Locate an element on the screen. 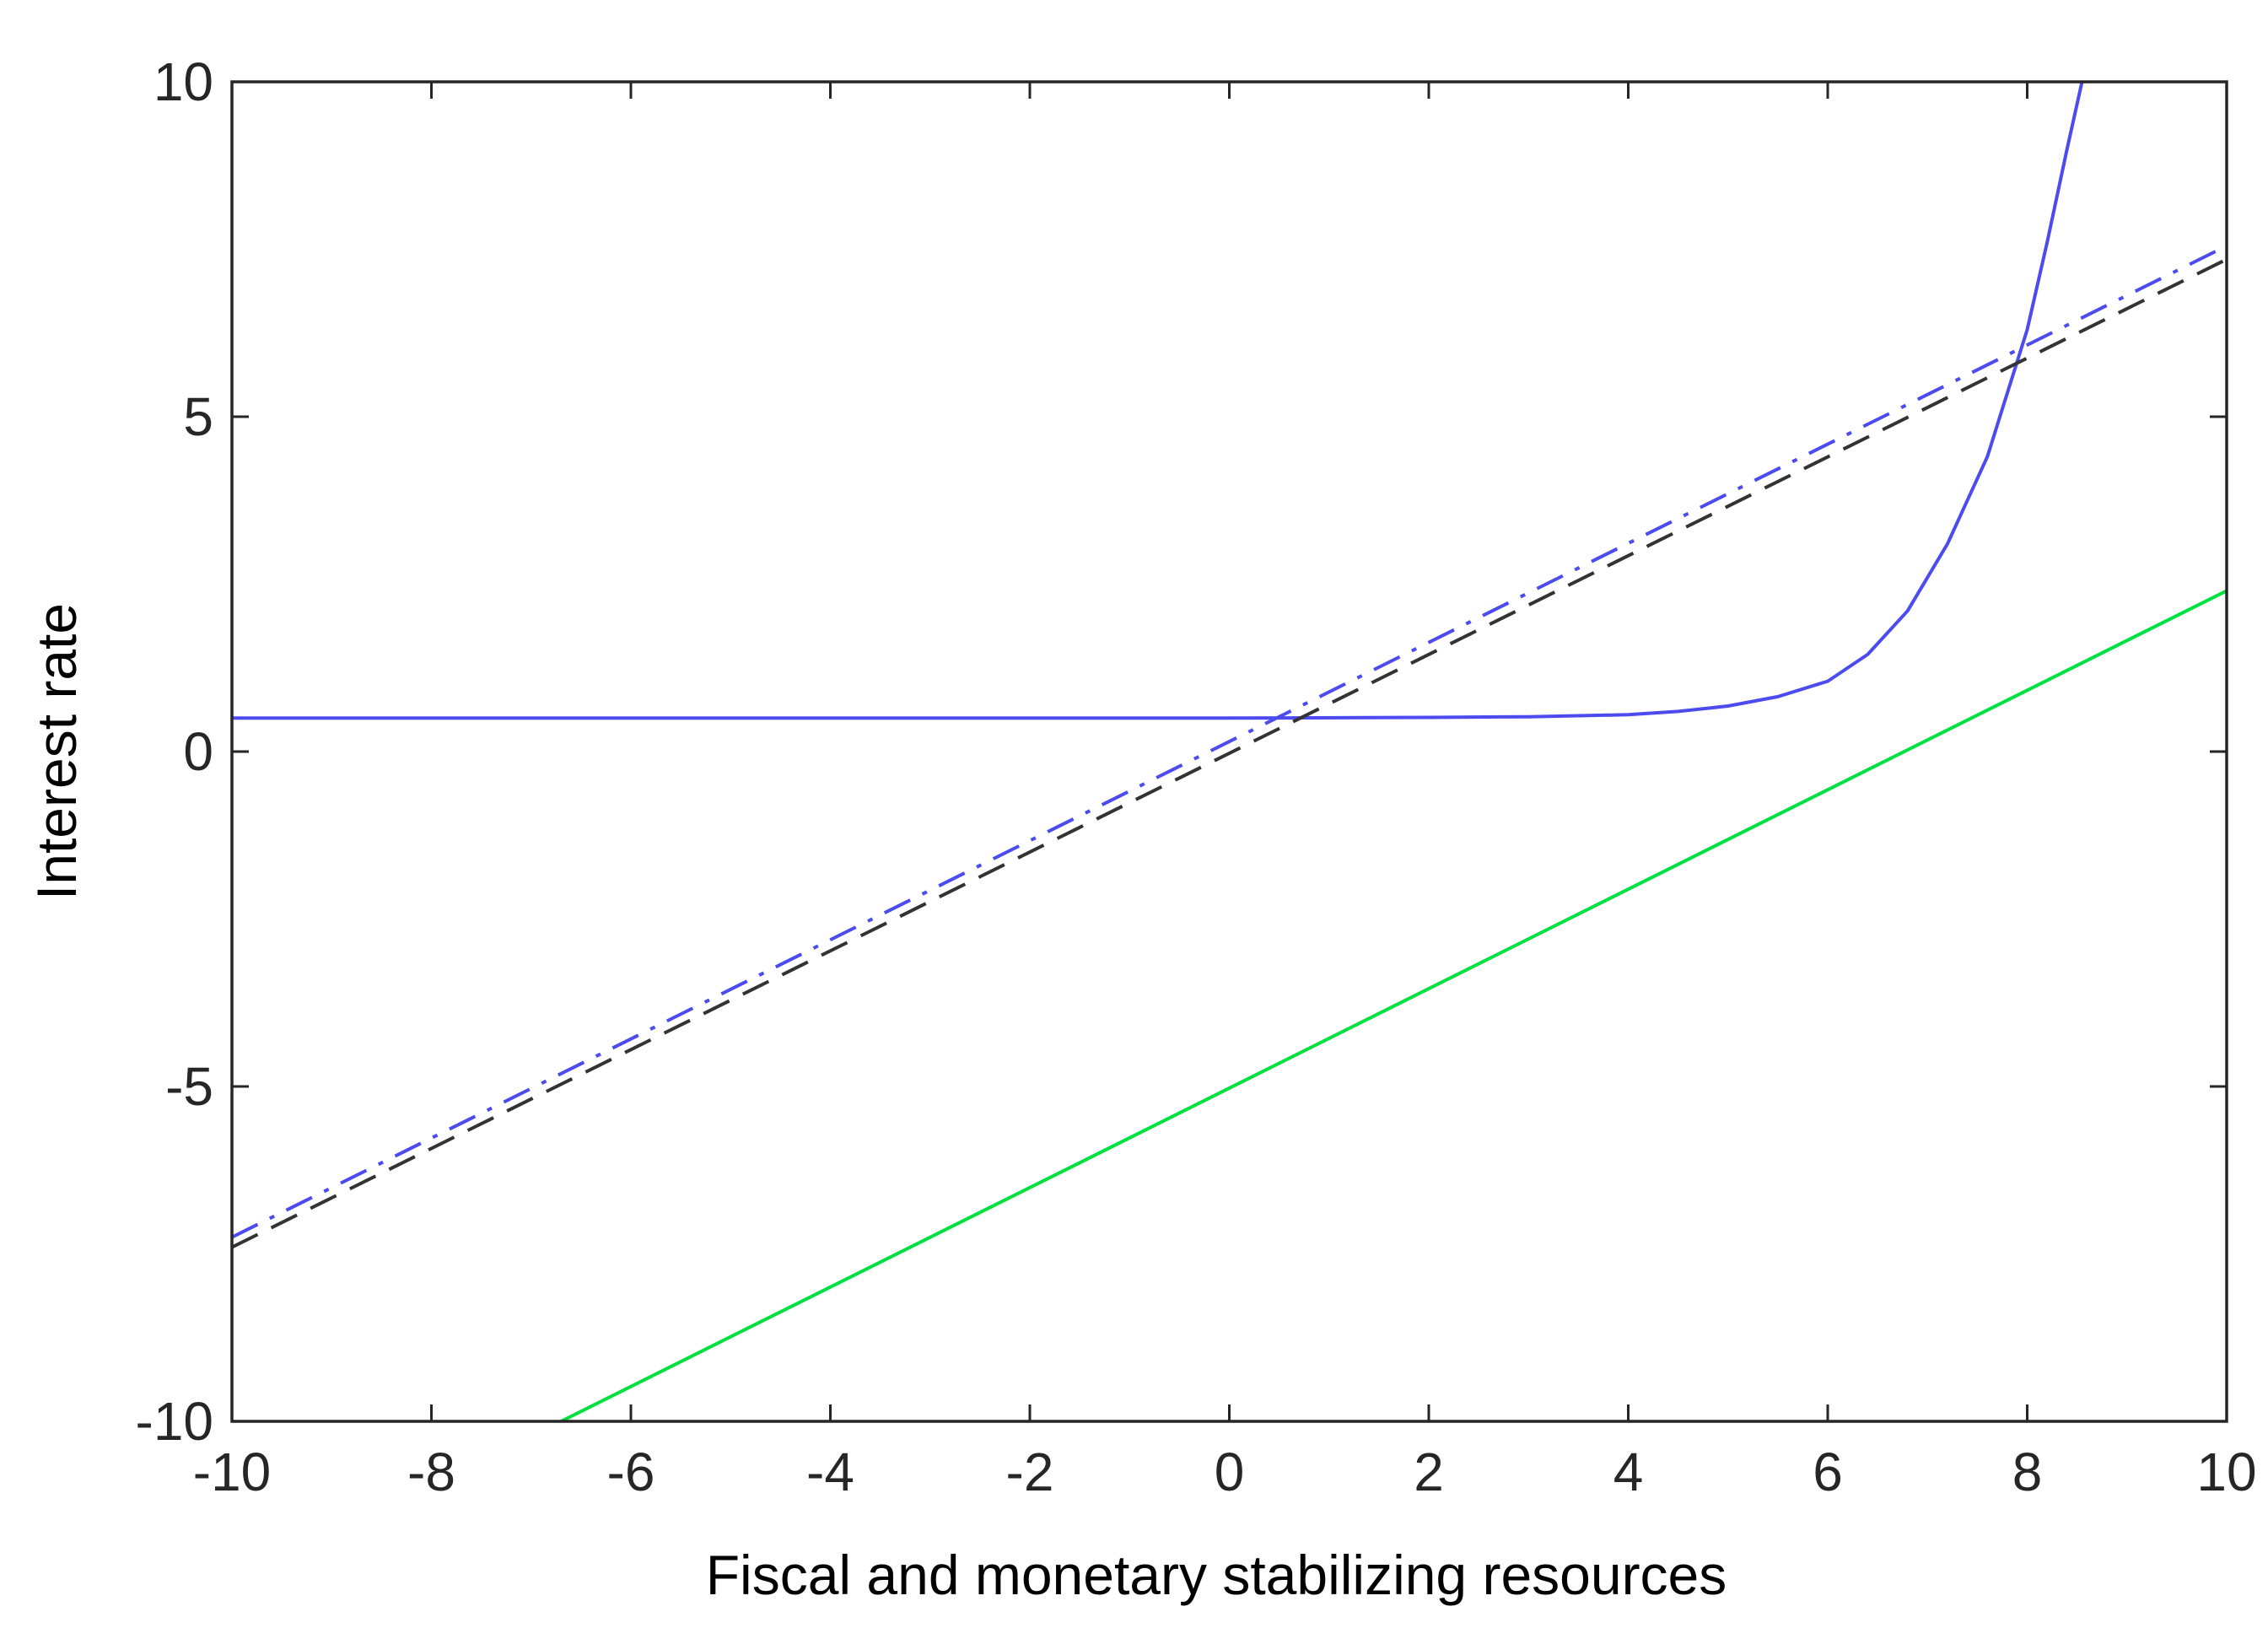 This screenshot has width=2268, height=1628. x-tick-label: -6 is located at coordinates (631, 1472).